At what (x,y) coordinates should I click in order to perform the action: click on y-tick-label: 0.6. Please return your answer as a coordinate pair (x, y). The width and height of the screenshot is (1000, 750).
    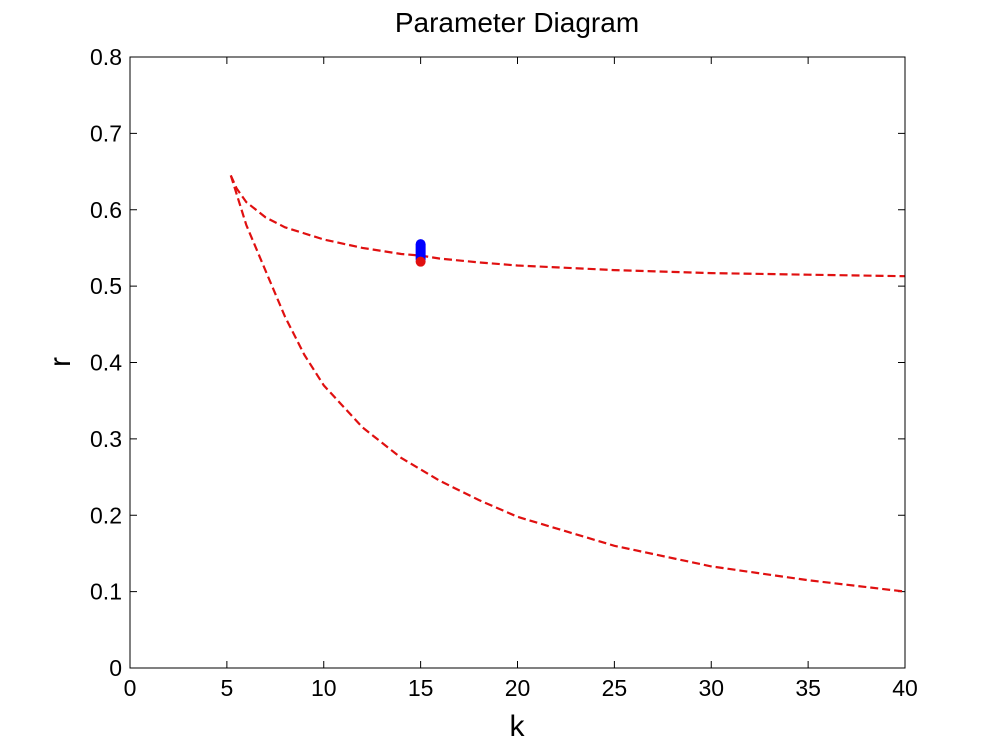
    Looking at the image, I should click on (106, 210).